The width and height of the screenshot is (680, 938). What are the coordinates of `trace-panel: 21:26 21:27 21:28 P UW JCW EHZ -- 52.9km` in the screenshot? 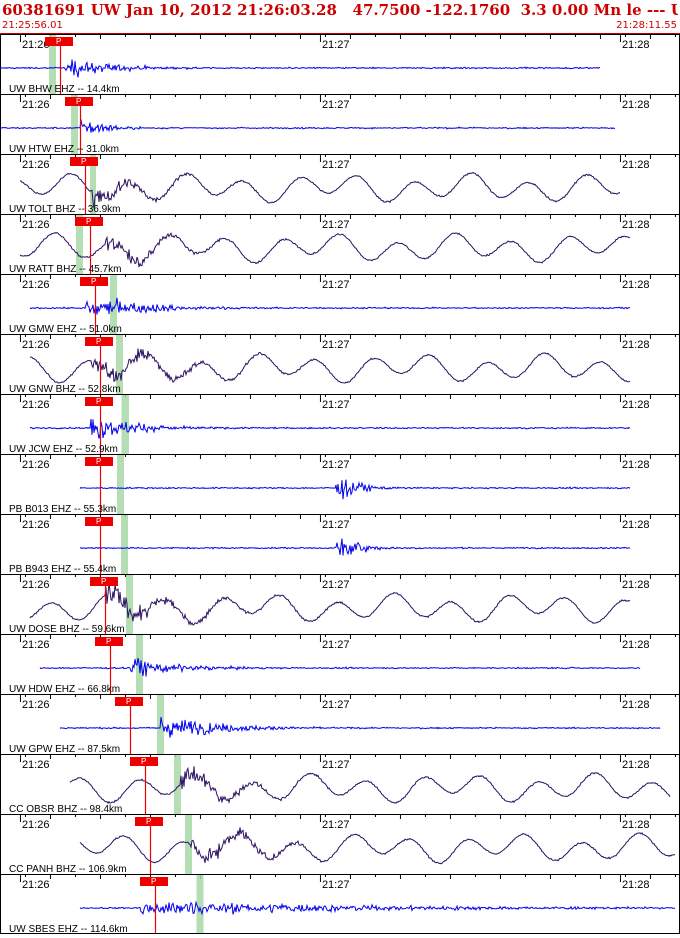 It's located at (340, 424).